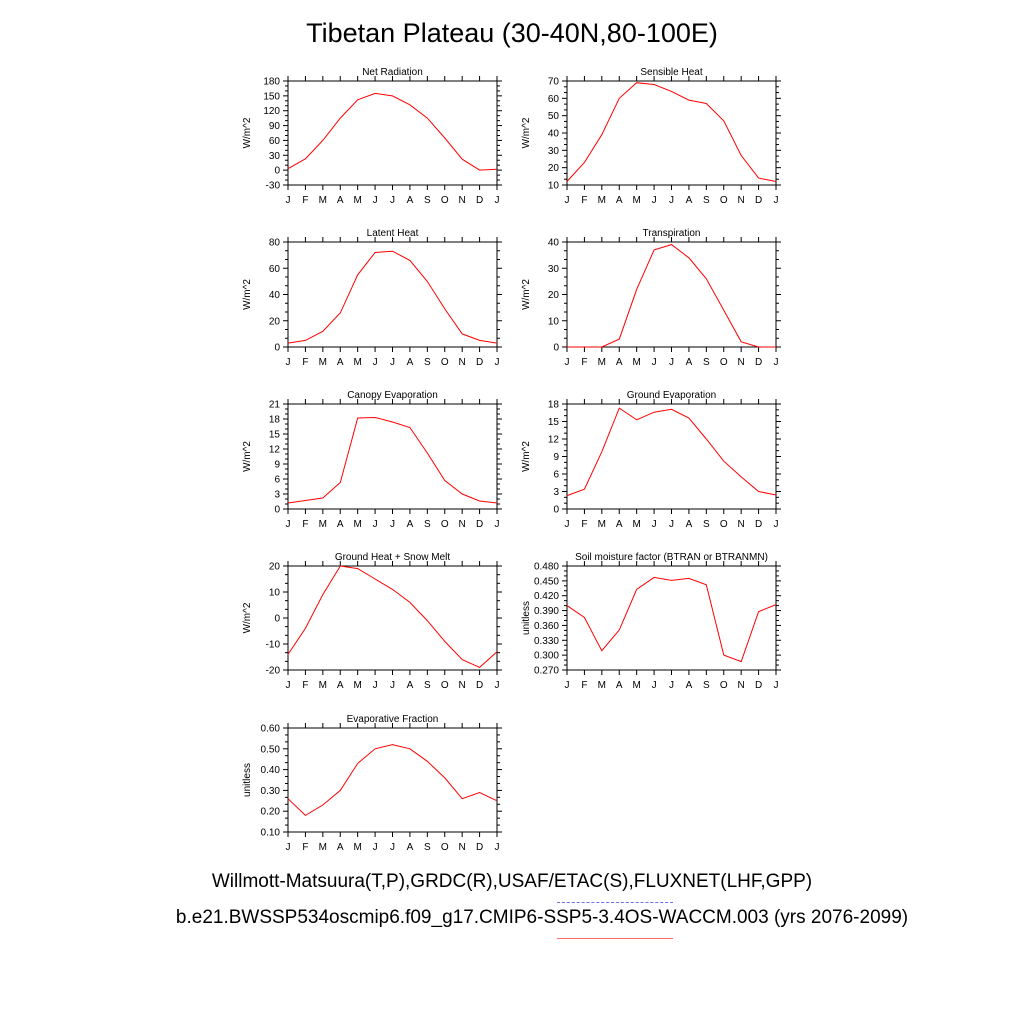  What do you see at coordinates (554, 440) in the screenshot?
I see `y-tick-label: 12` at bounding box center [554, 440].